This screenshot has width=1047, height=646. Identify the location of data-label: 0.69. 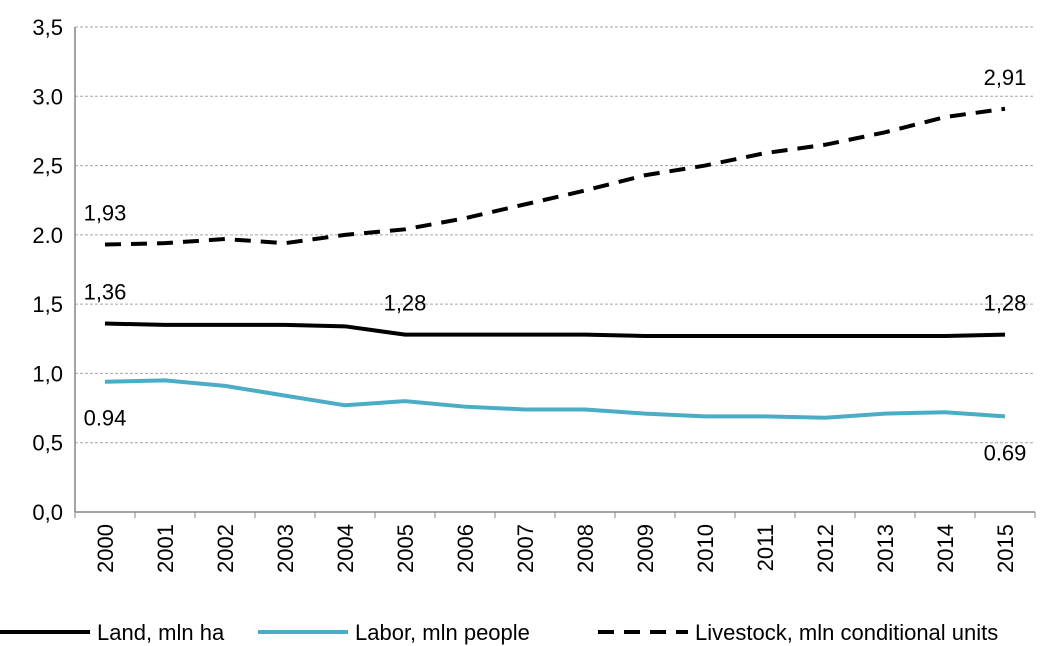
(1005, 452).